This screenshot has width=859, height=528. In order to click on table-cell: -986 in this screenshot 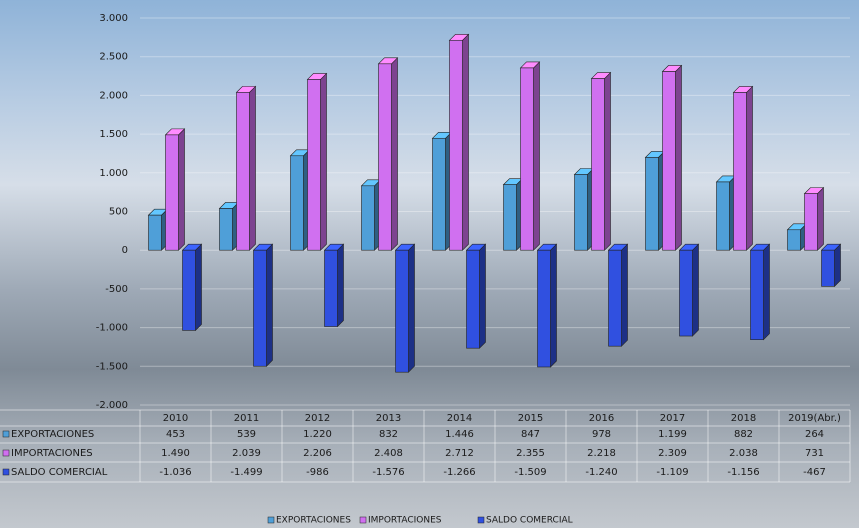, I will do `click(317, 472)`.